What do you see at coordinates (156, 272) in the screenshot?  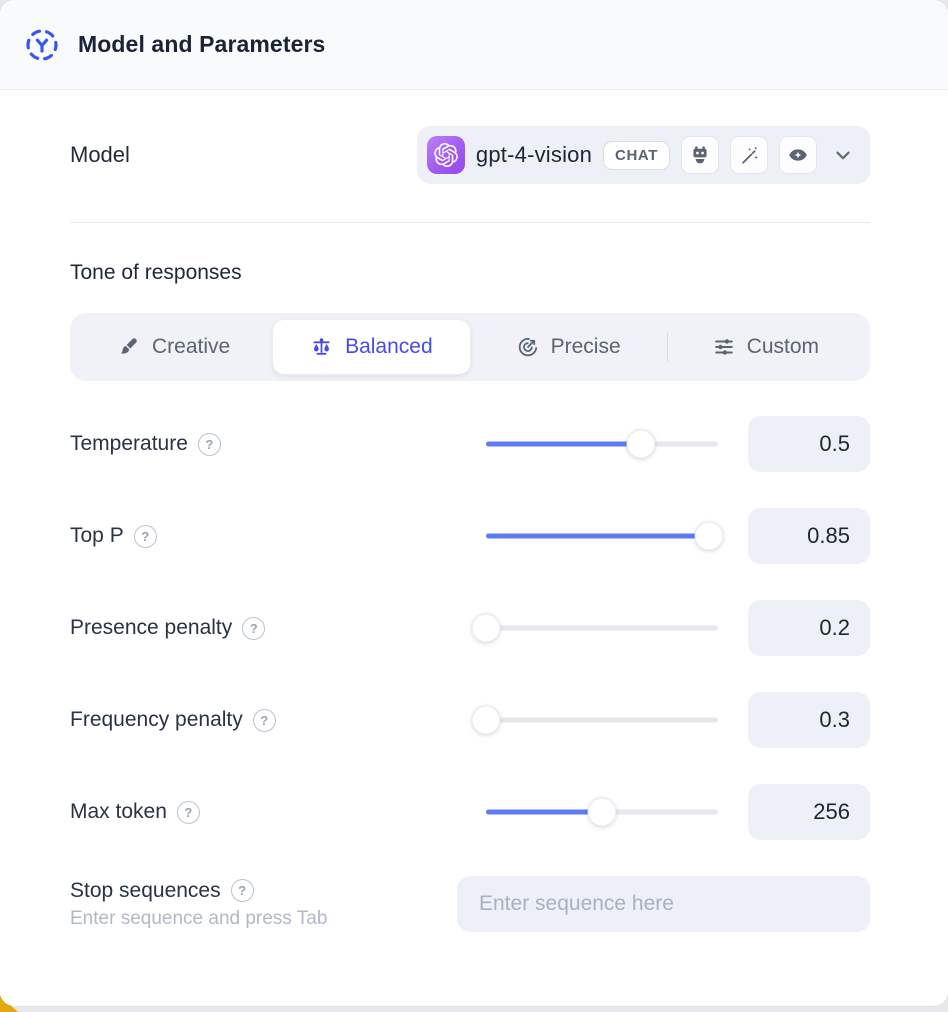 I see `tone-heading: Tone of responses` at bounding box center [156, 272].